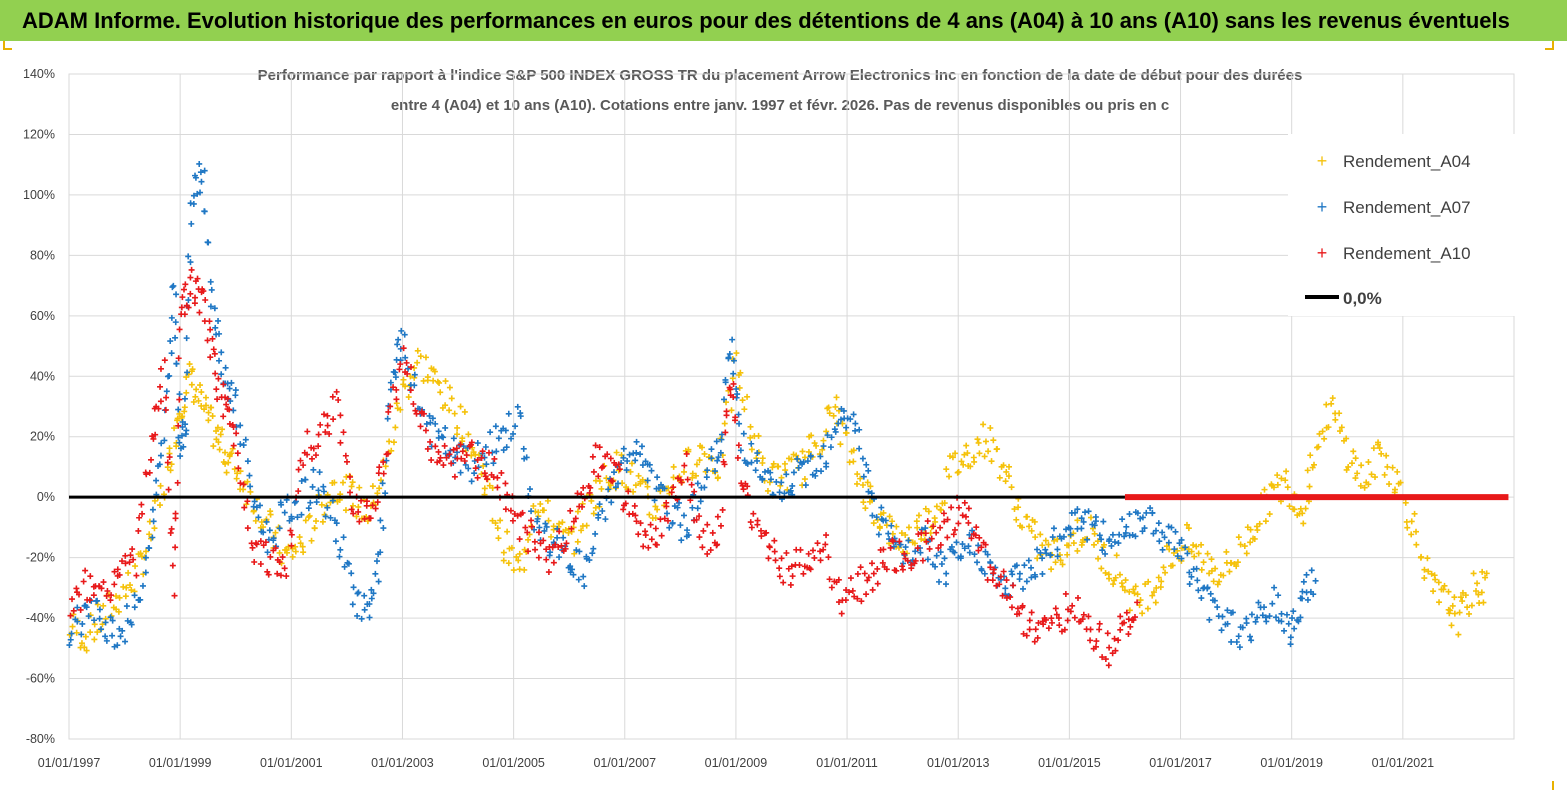 The image size is (1567, 790). I want to click on legend-label-zero: 0,0%, so click(1362, 298).